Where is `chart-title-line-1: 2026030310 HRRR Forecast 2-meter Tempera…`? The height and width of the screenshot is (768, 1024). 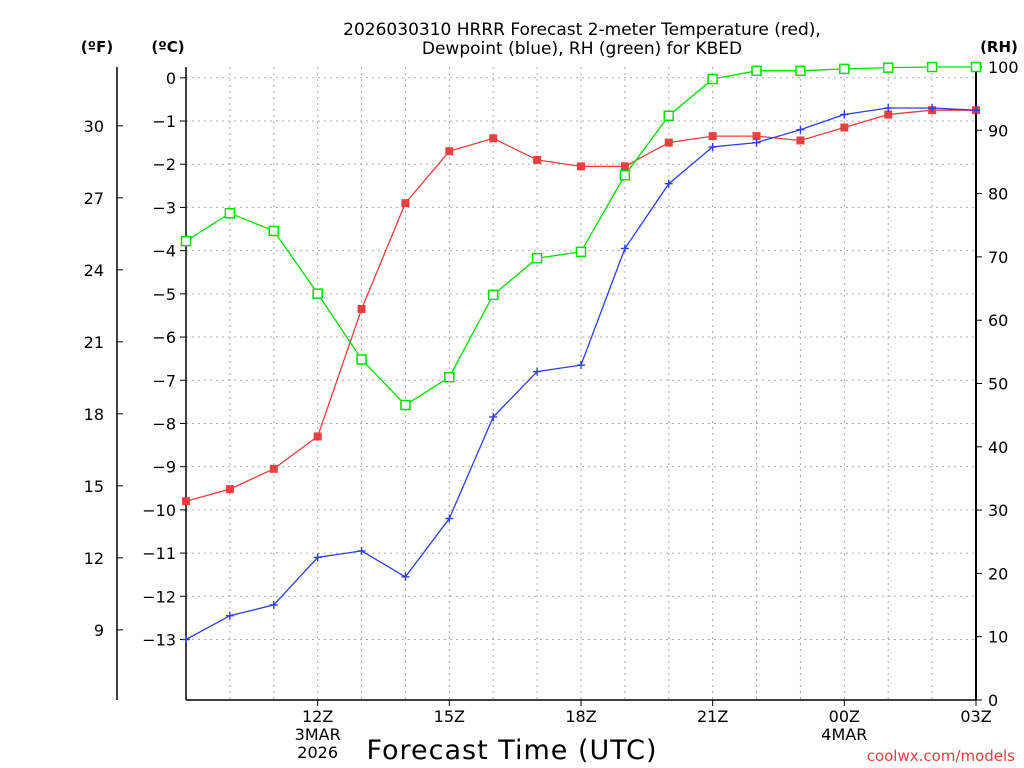
chart-title-line-1: 2026030310 HRRR Forecast 2-meter Tempera… is located at coordinates (582, 30).